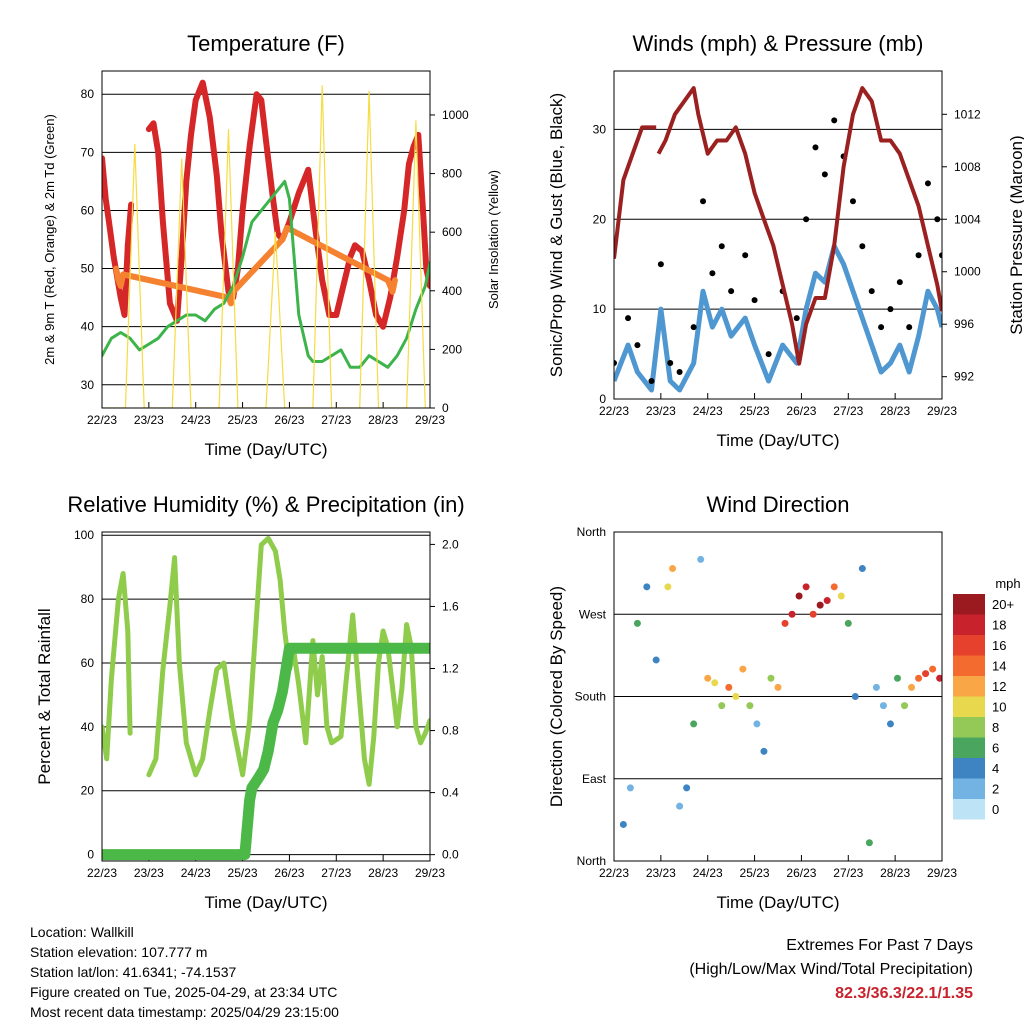 The width and height of the screenshot is (1024, 1024). I want to click on location-text: Location: Wallkill, so click(82, 932).